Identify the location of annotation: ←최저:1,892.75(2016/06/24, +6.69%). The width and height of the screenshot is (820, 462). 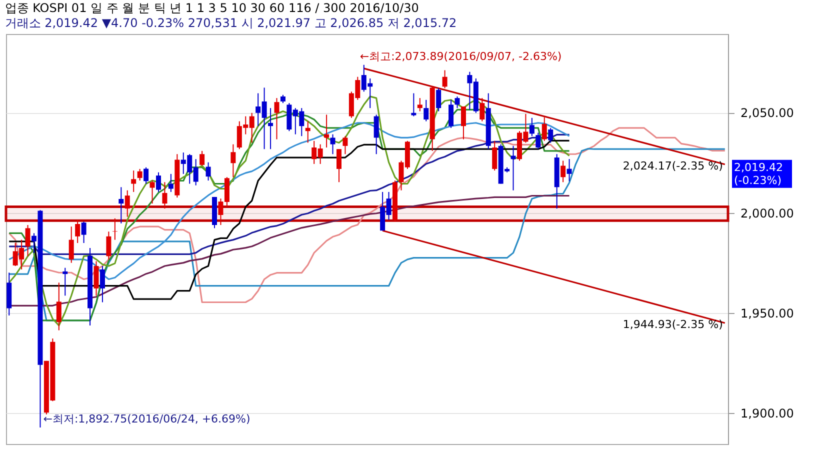
(146, 419).